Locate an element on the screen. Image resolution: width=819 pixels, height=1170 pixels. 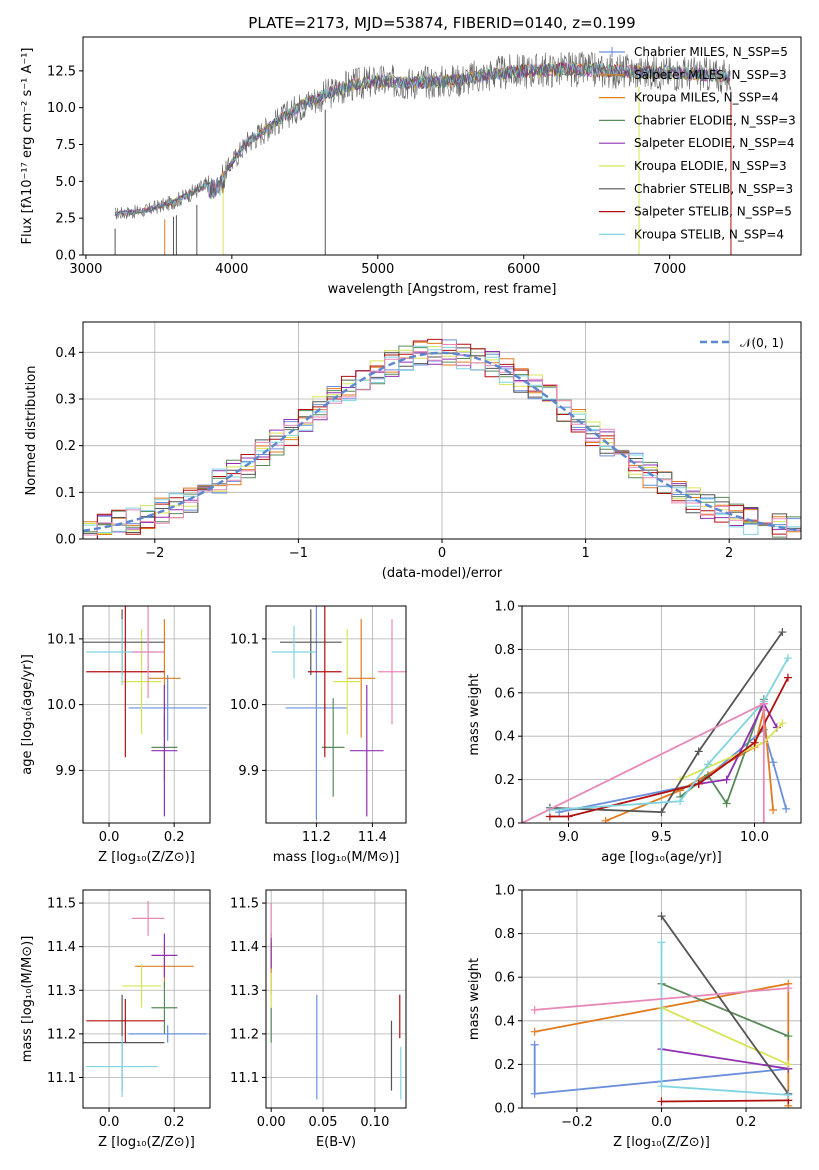
y-tick-label: 0.8 is located at coordinates (504, 650).